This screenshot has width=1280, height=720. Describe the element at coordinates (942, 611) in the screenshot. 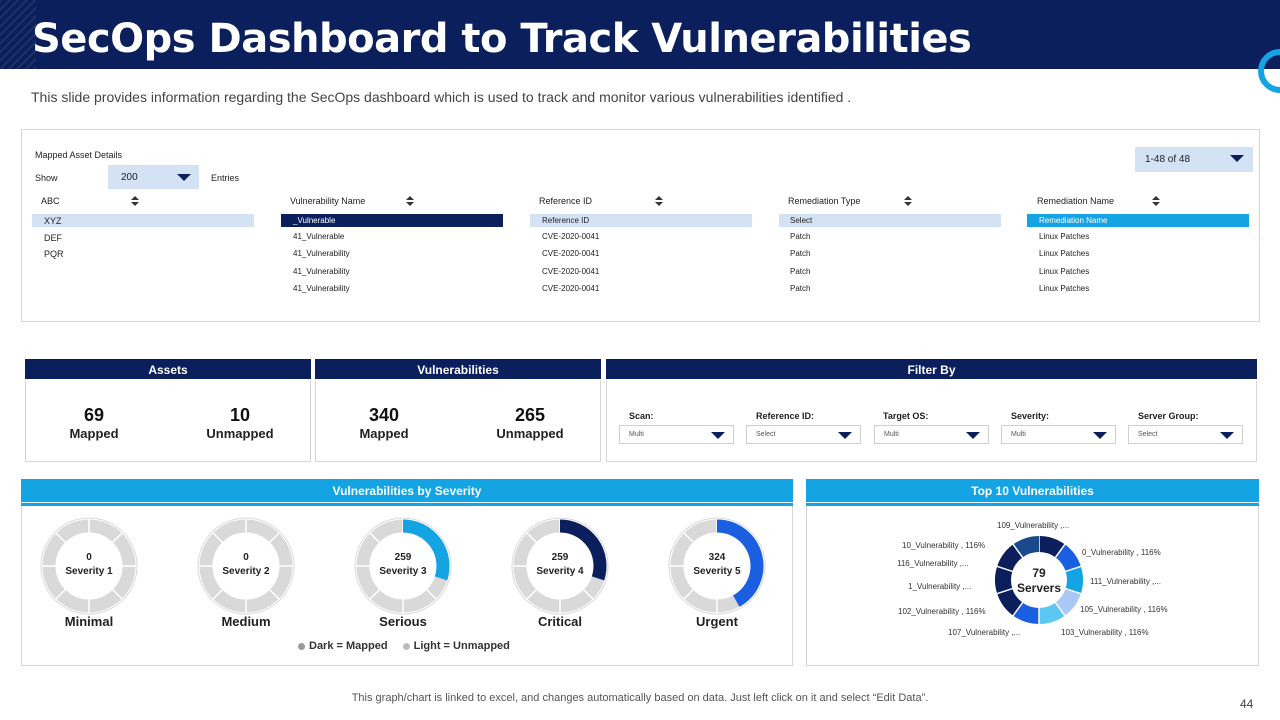

I see `top10-label: 102_Vulnerability , 116%` at that location.